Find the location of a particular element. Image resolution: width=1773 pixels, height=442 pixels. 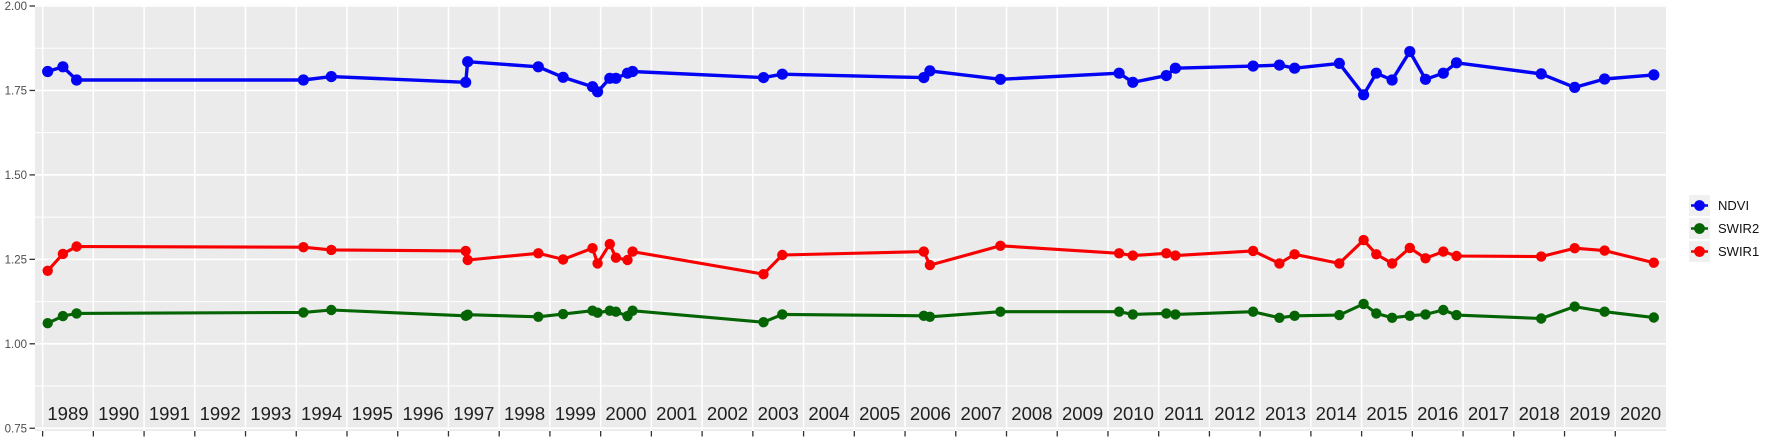

legend-key-swir2-icon is located at coordinates (1699, 228).